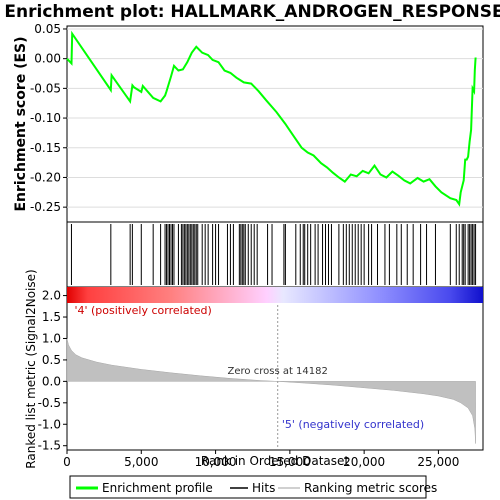 This screenshot has height=500, width=500. Describe the element at coordinates (278, 371) in the screenshot. I see `zero-cross-label: Zero cross at 14182` at that location.